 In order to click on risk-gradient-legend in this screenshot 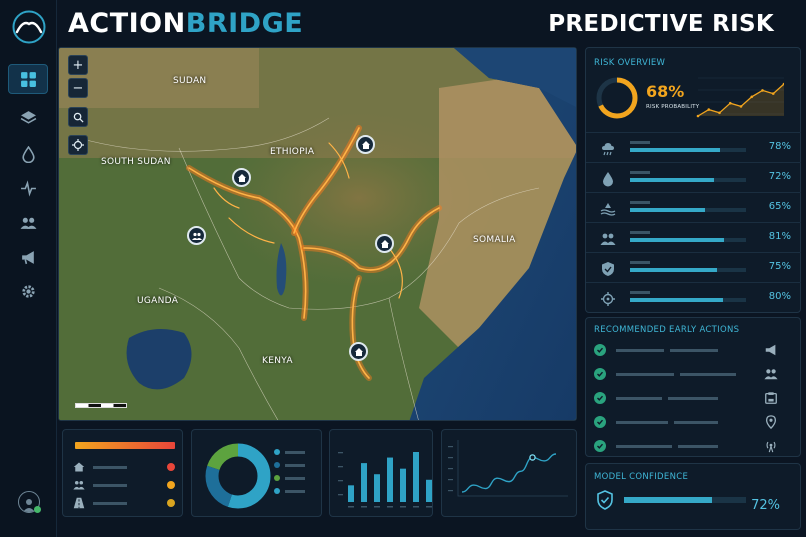, I will do `click(125, 445)`.